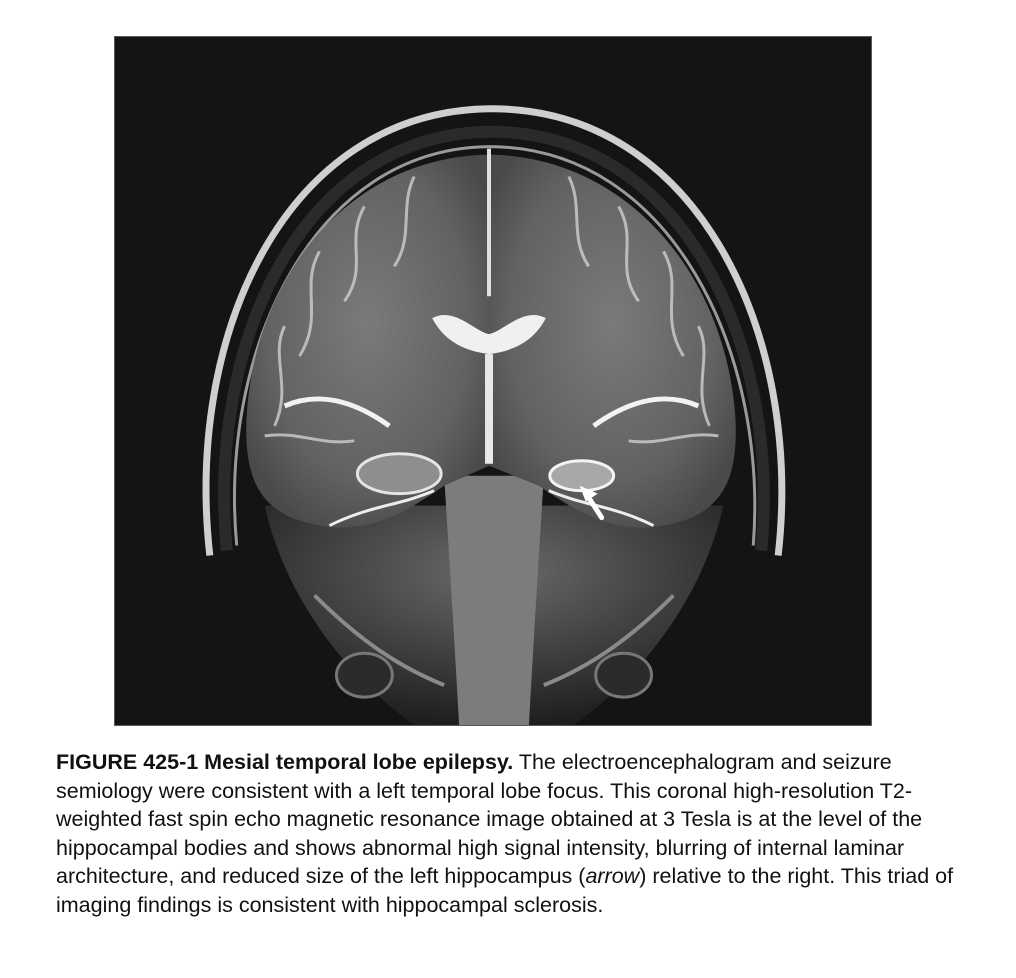 This screenshot has height=978, width=1016. Describe the element at coordinates (612, 876) in the screenshot. I see `caption-italic-arrow: arrow` at that location.